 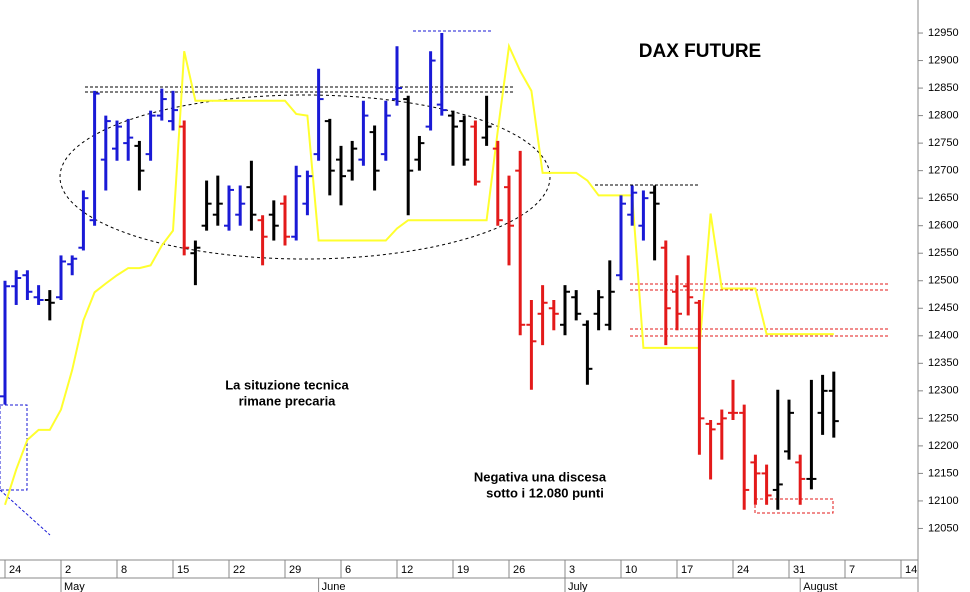 I want to click on y-tick-label: 12800, so click(x=943, y=116).